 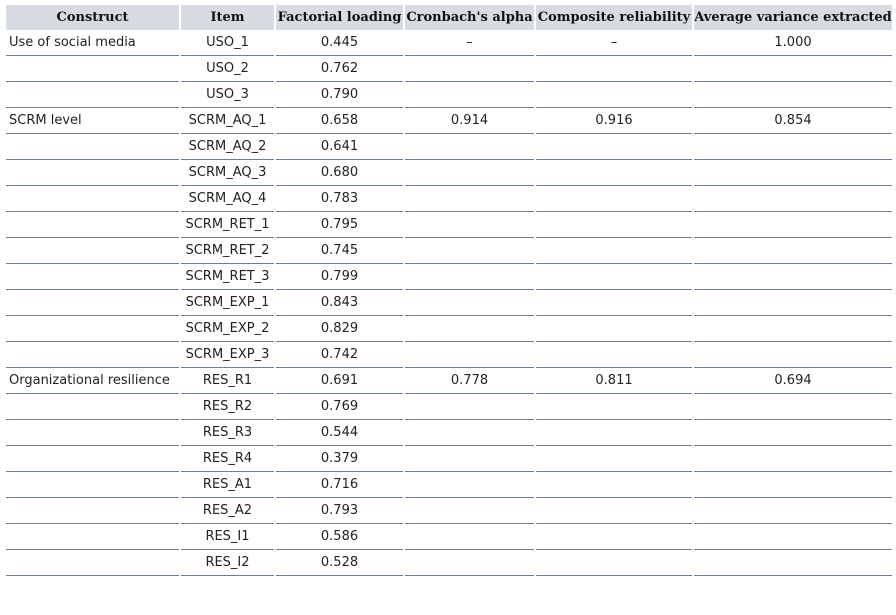 What do you see at coordinates (339, 147) in the screenshot?
I see `loading-cell: 0.641` at bounding box center [339, 147].